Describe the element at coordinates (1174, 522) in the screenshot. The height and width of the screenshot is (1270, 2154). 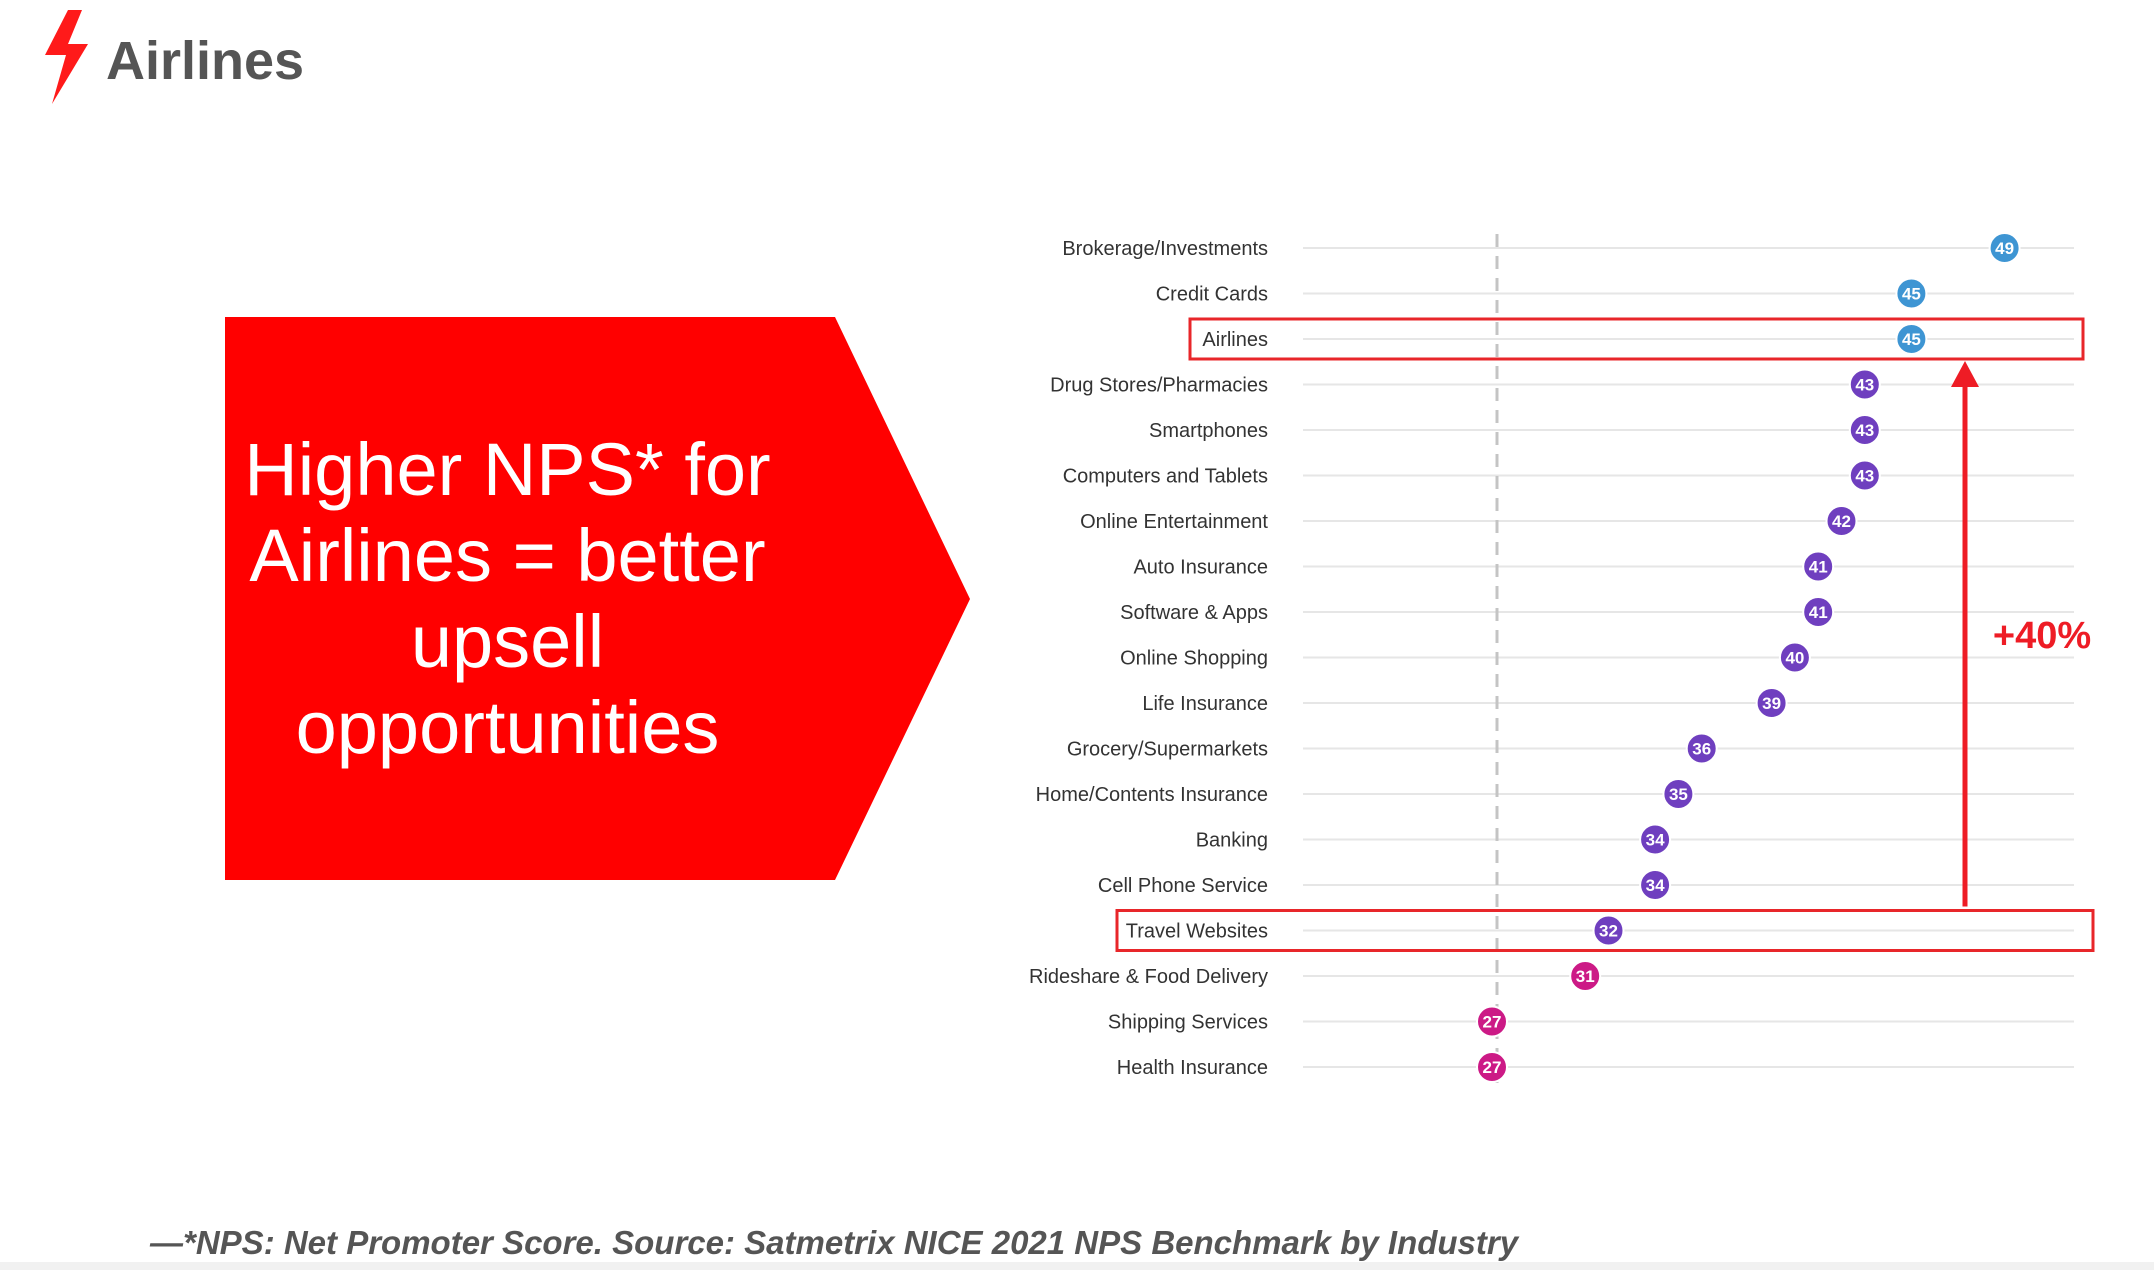
I see `category-label: Online Entertainment` at that location.